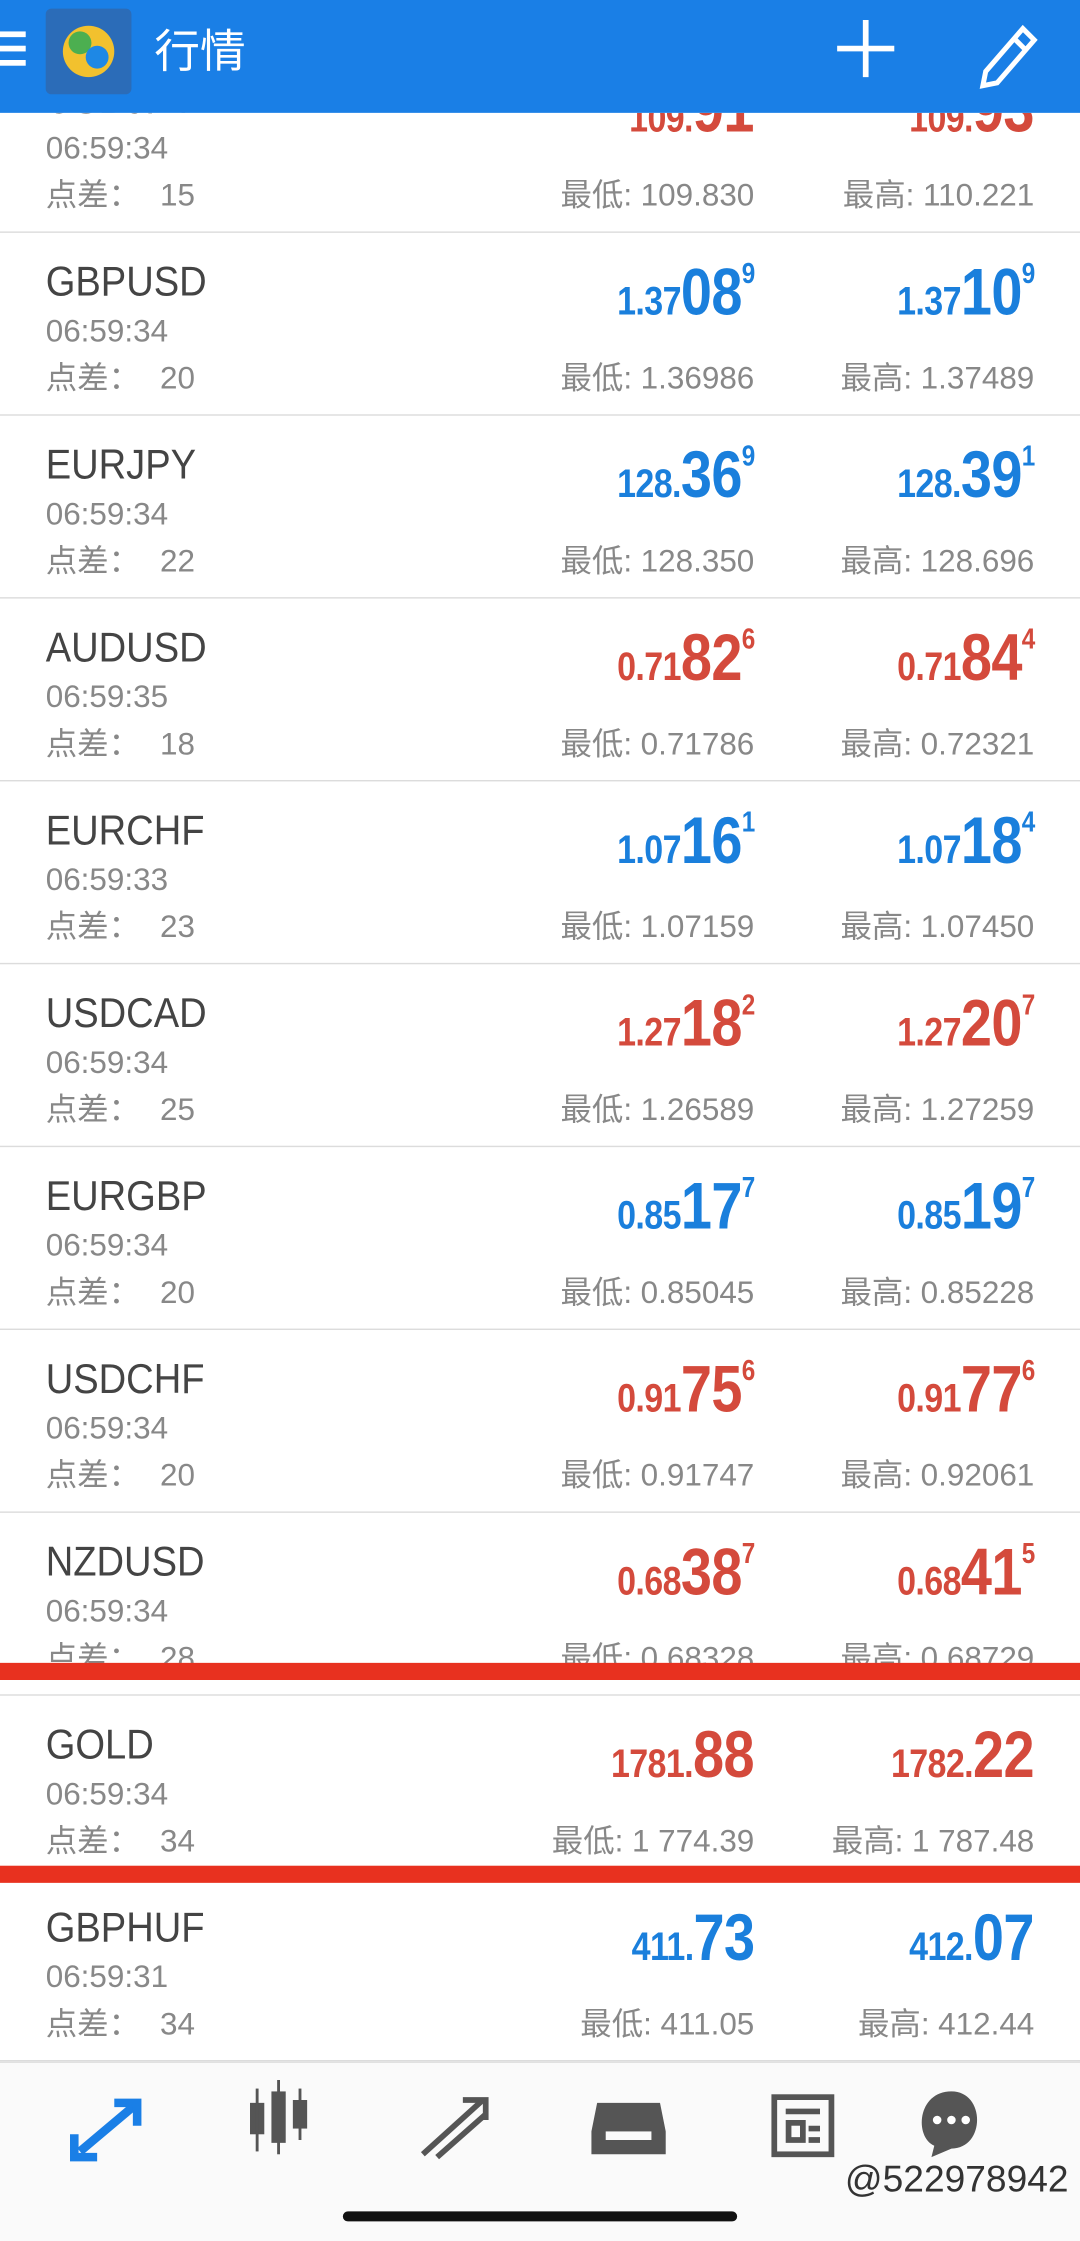  Describe the element at coordinates (711, 1388) in the screenshot. I see `price-pips: 75` at that location.